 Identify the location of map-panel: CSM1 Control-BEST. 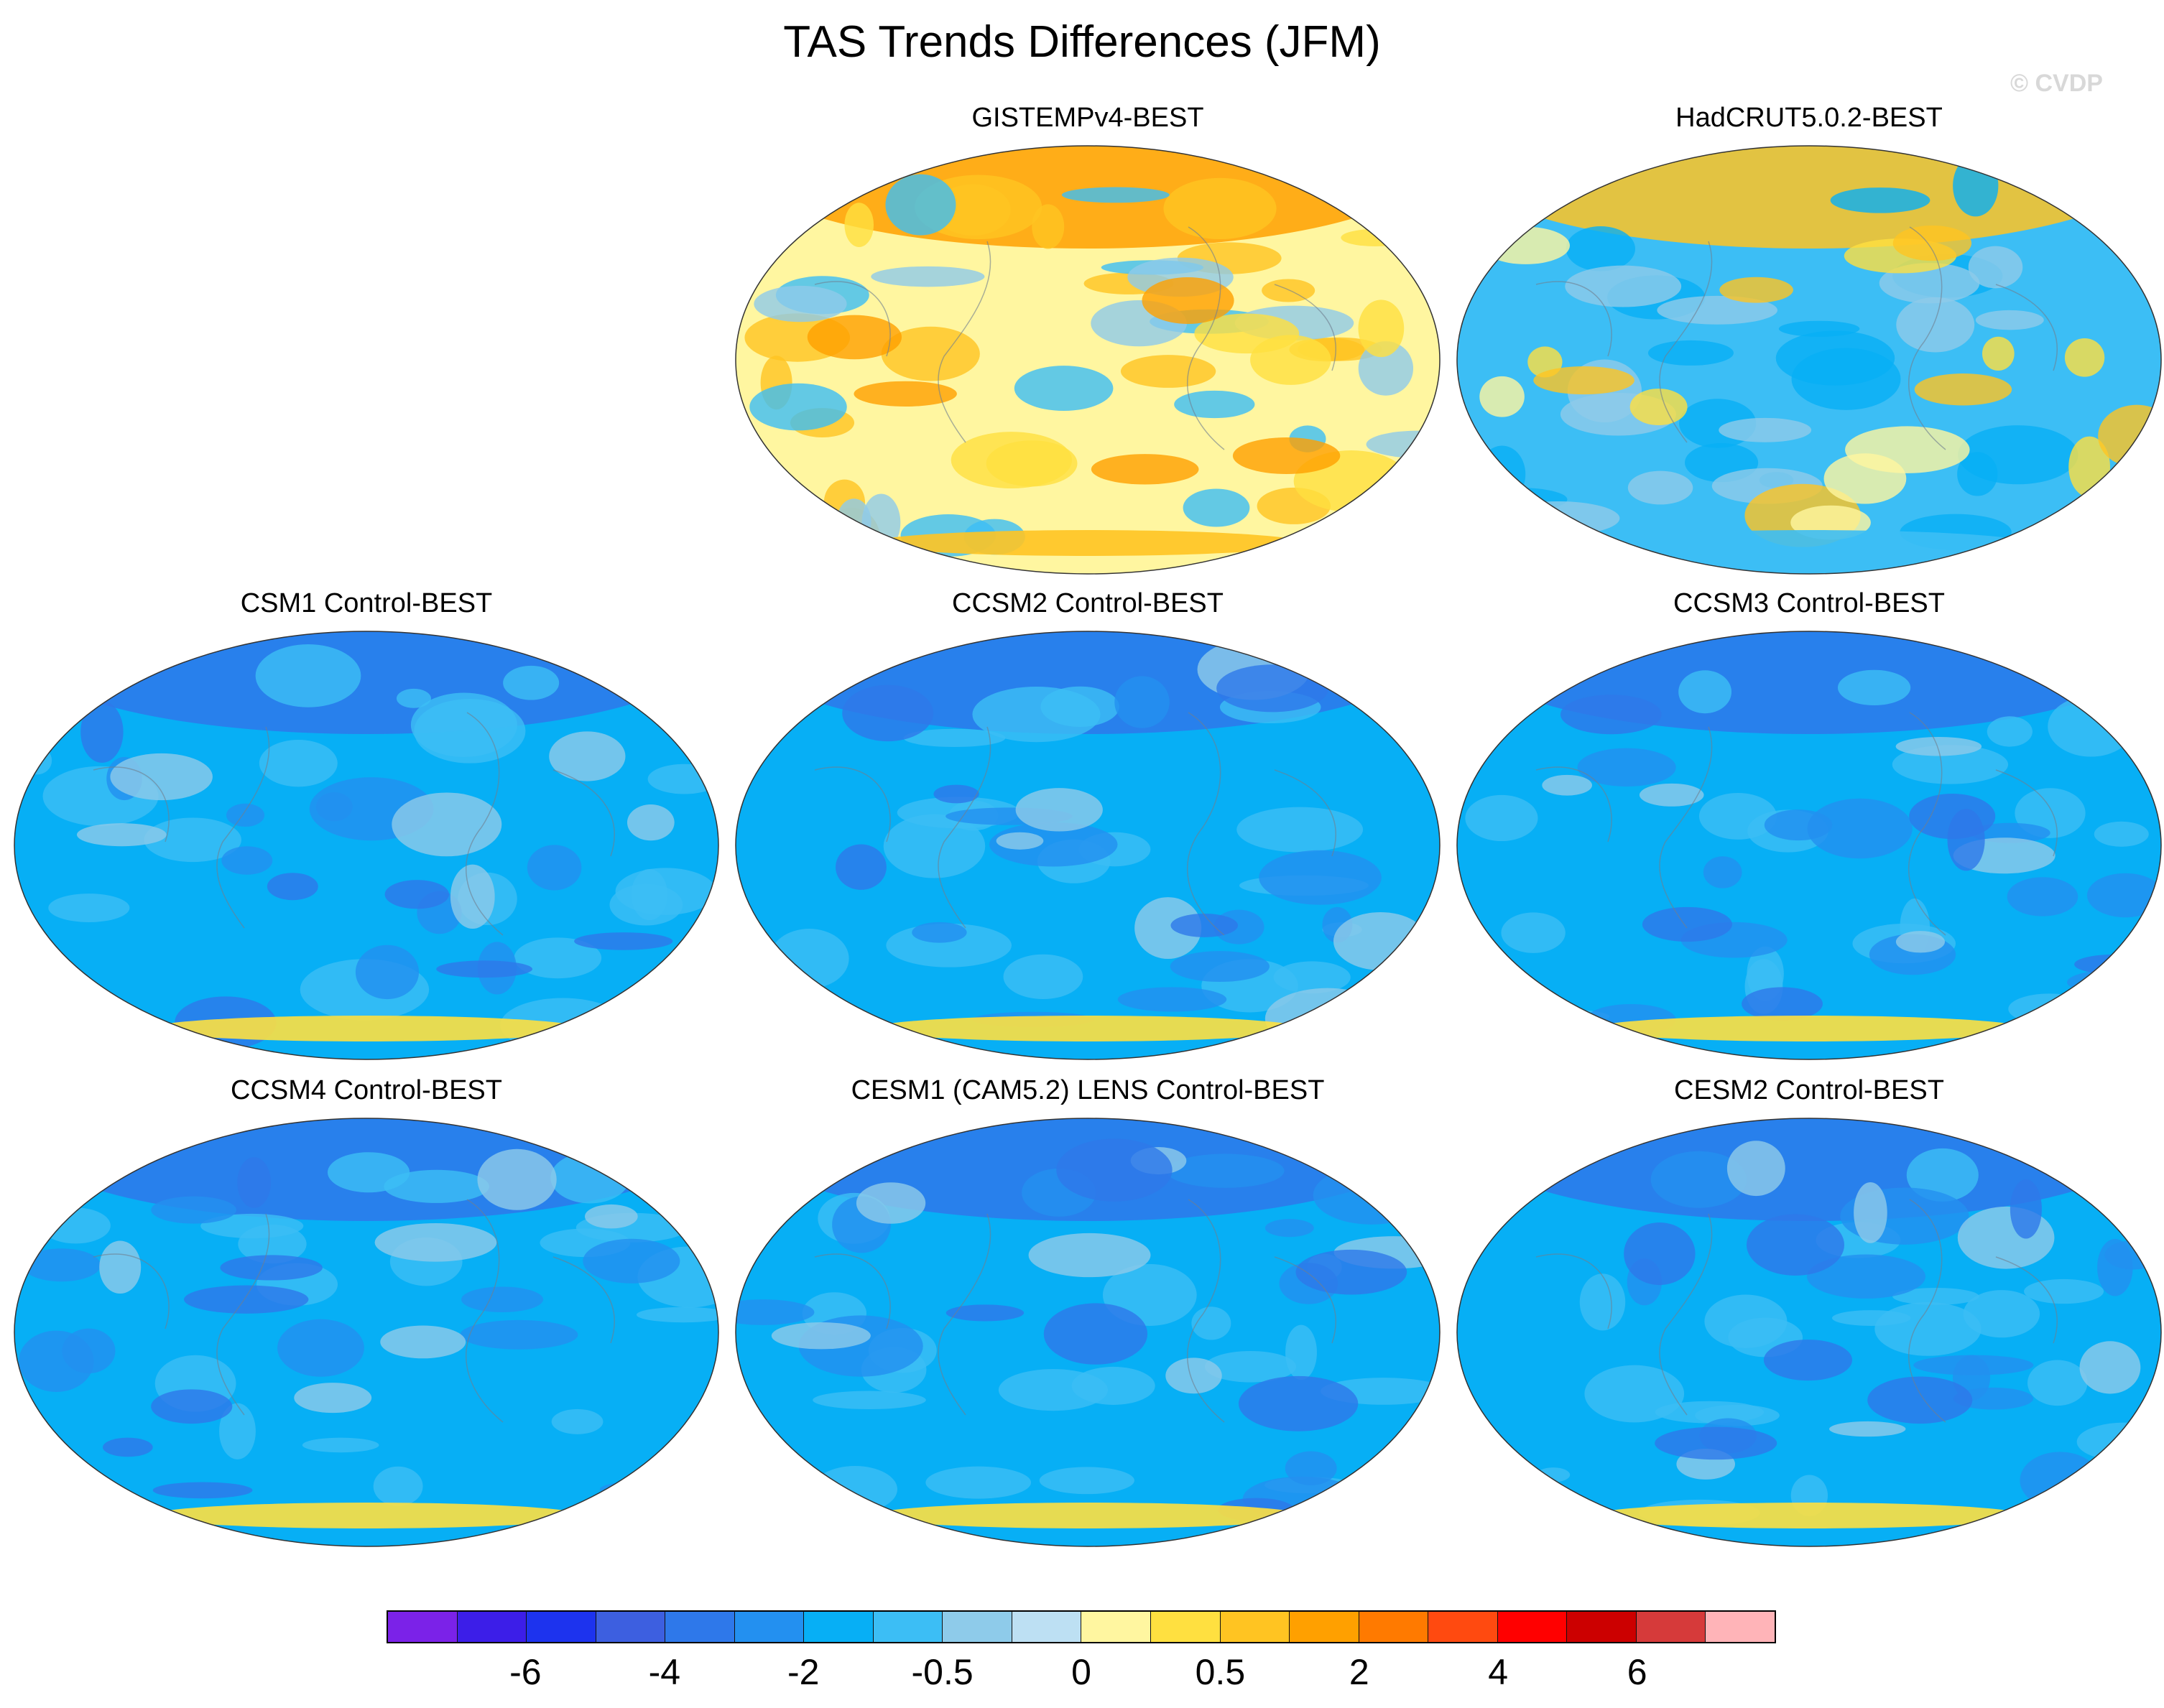
(367, 824).